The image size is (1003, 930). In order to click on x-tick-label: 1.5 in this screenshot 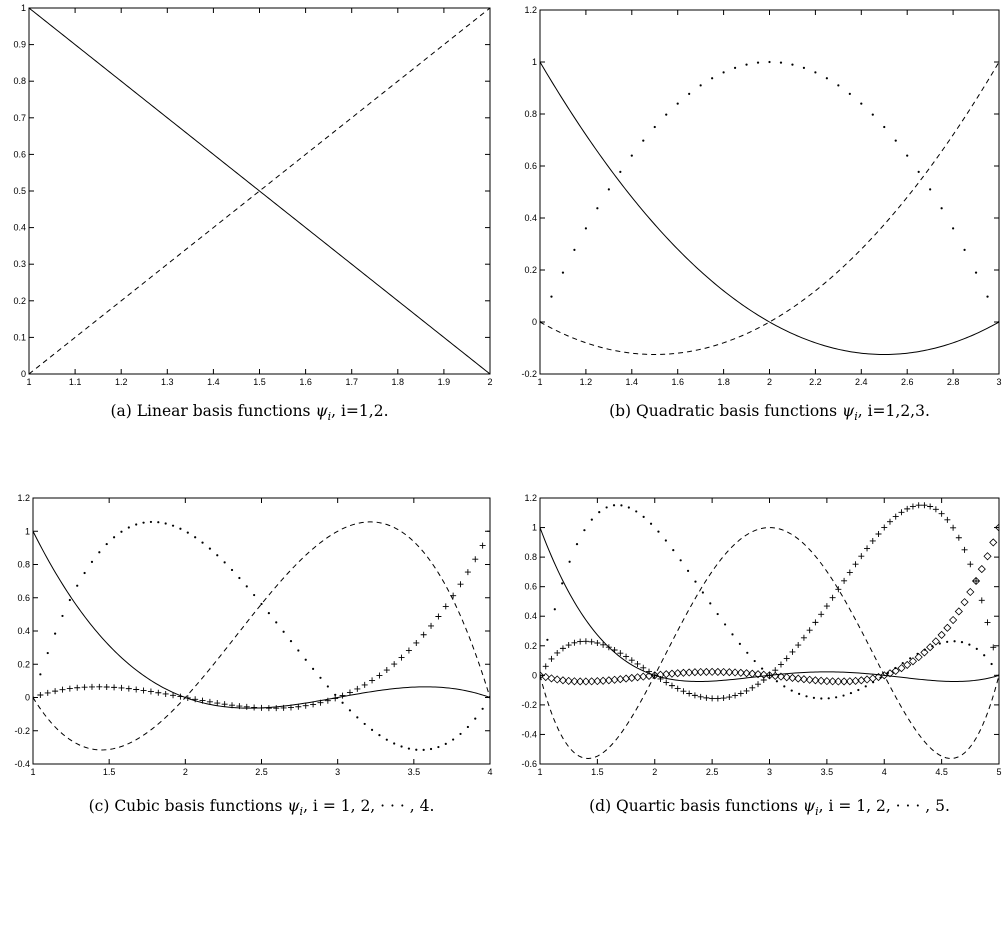, I will do `click(109, 772)`.